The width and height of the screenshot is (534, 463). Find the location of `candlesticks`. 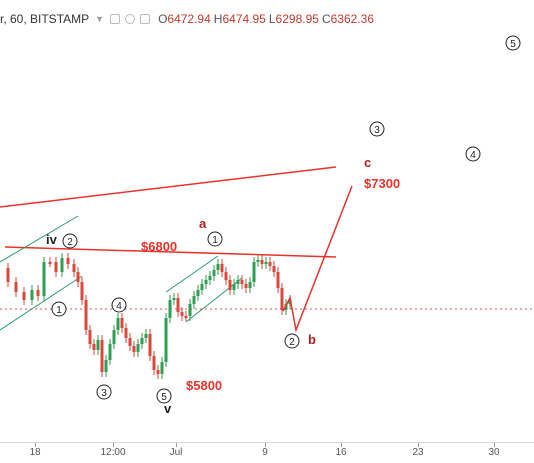

candlesticks is located at coordinates (149, 316).